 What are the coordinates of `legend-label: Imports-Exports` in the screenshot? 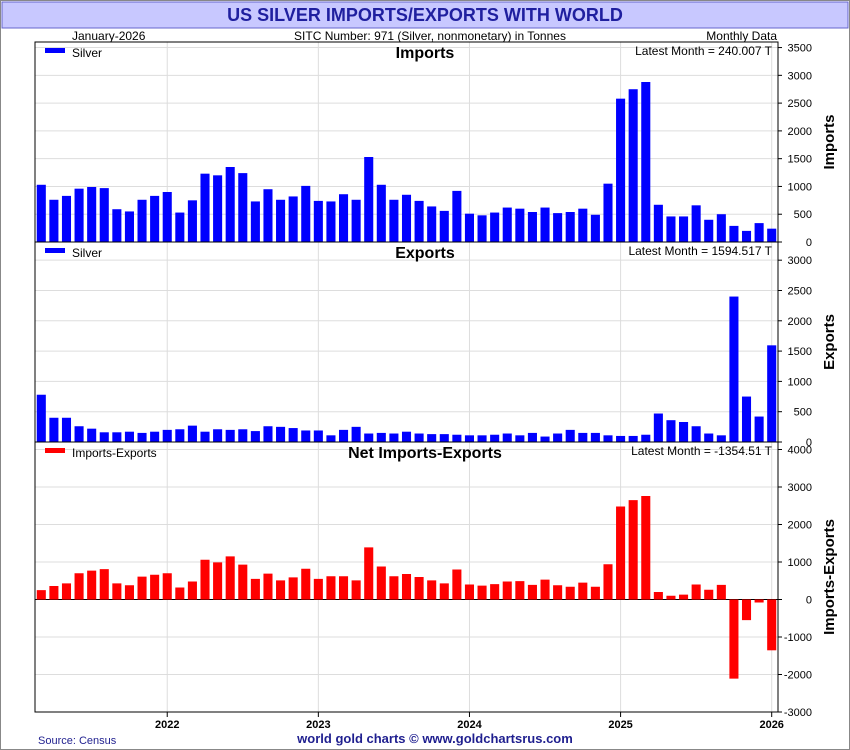 It's located at (114, 453).